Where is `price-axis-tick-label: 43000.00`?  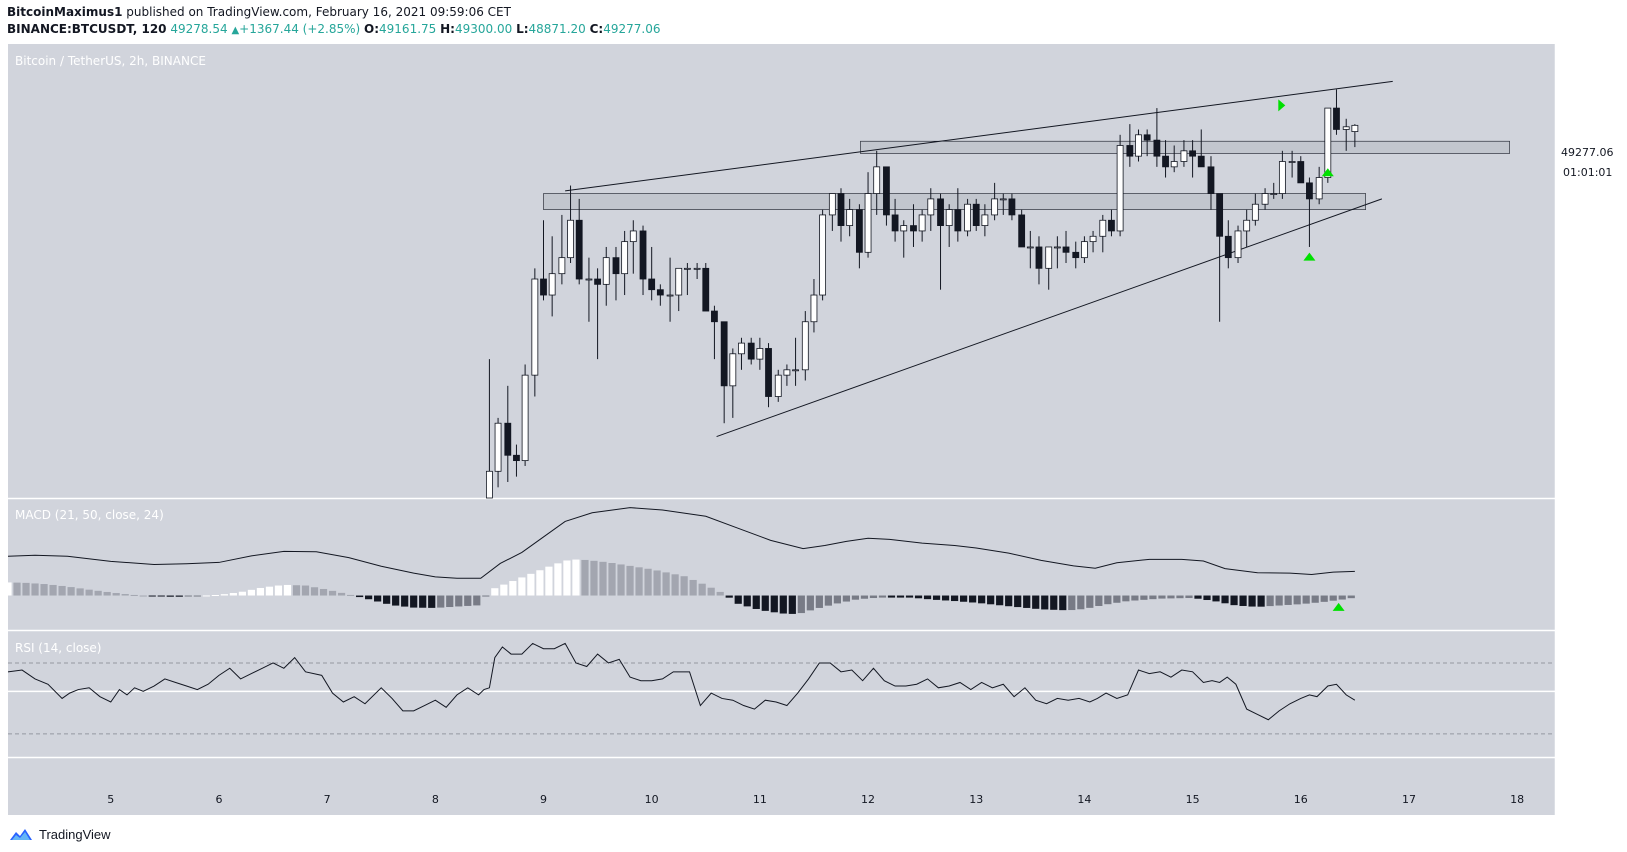 price-axis-tick-label: 43000.00 is located at coordinates (1592, 461).